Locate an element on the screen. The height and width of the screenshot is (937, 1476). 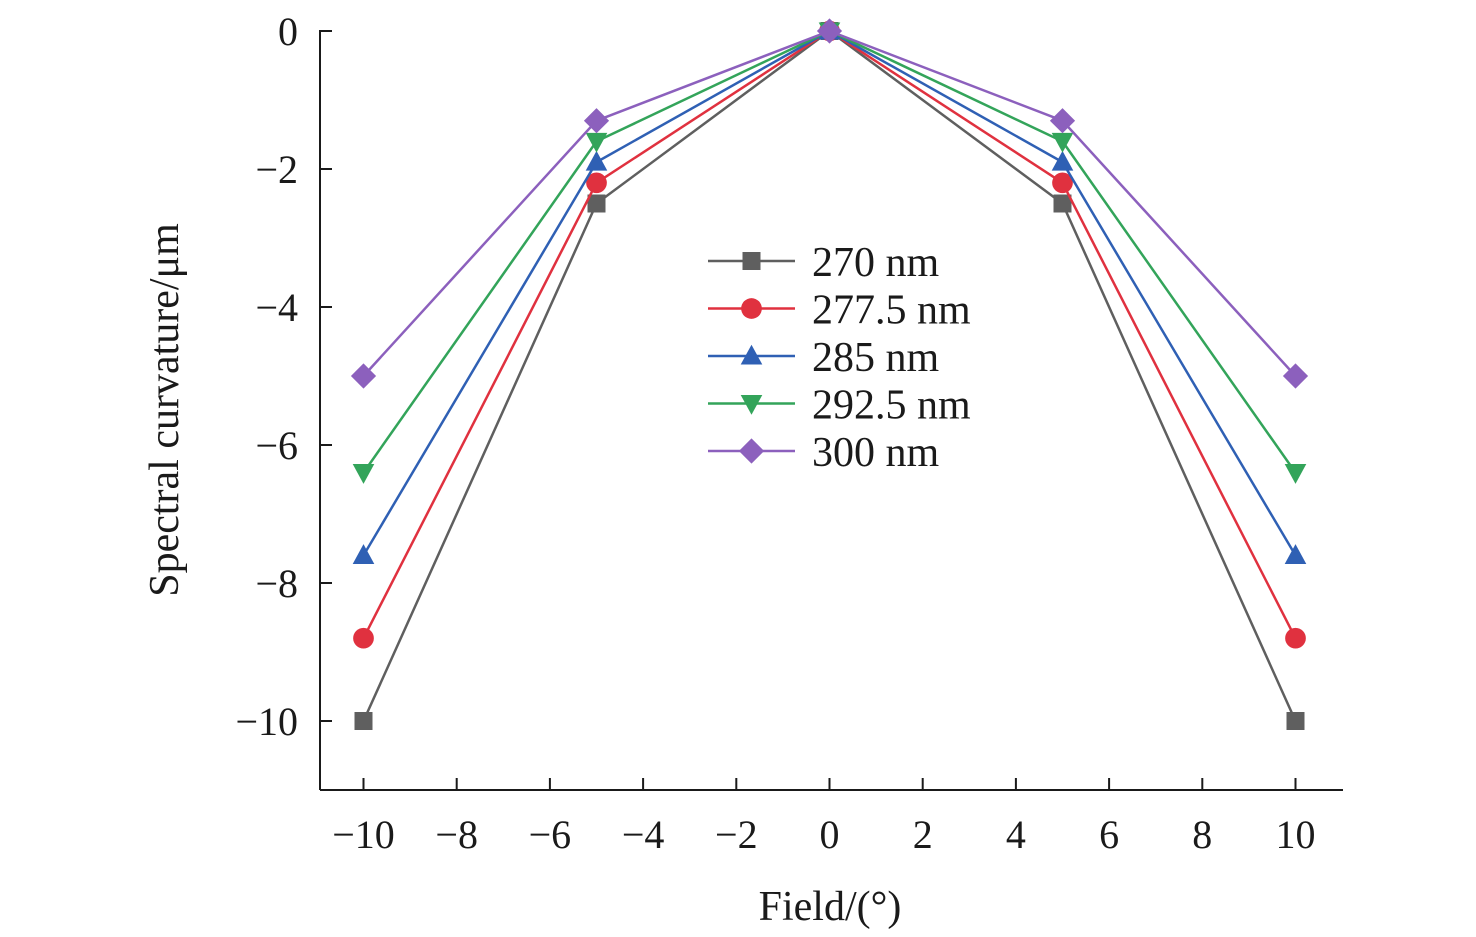
legend-entry: 277.5 nm is located at coordinates (839, 311).